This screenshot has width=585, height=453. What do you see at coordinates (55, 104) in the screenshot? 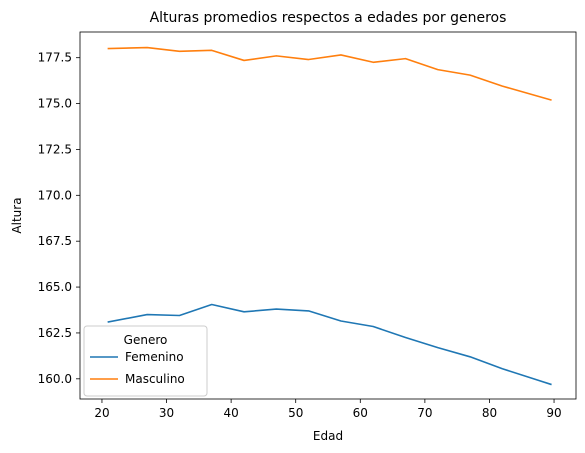
I see `y-tick-label: 175.0` at bounding box center [55, 104].